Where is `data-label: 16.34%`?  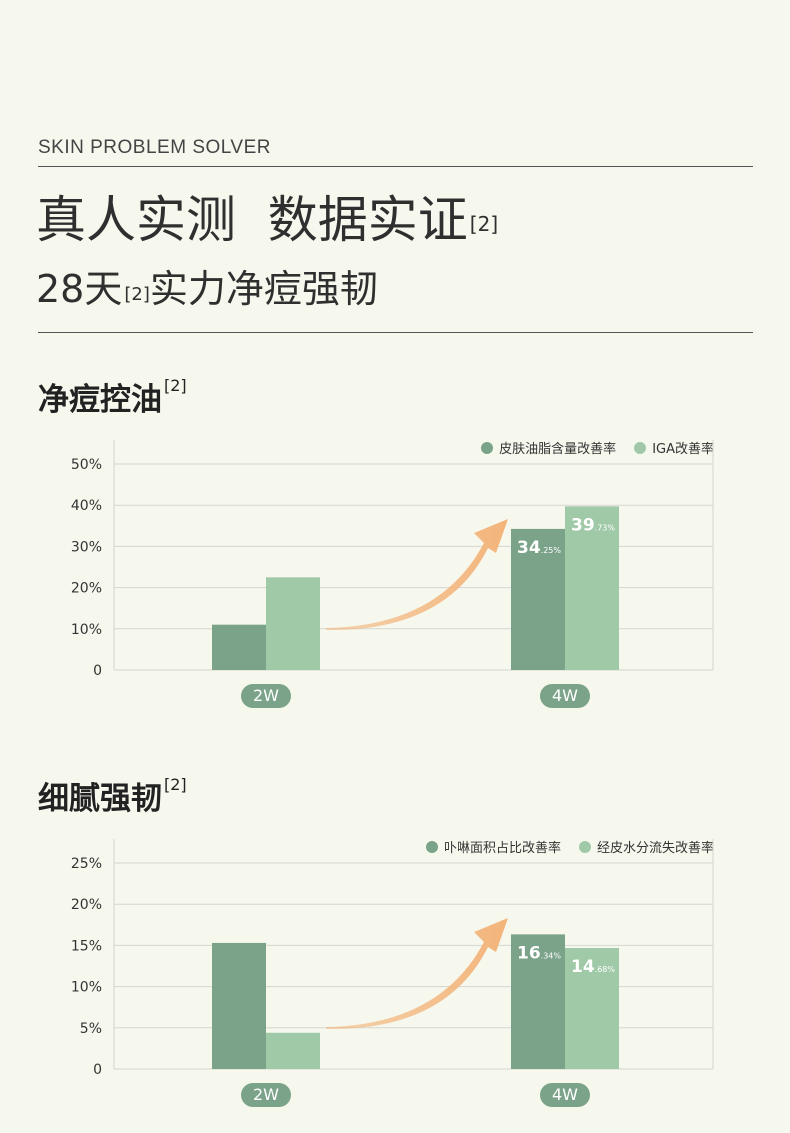 data-label: 16.34% is located at coordinates (539, 953).